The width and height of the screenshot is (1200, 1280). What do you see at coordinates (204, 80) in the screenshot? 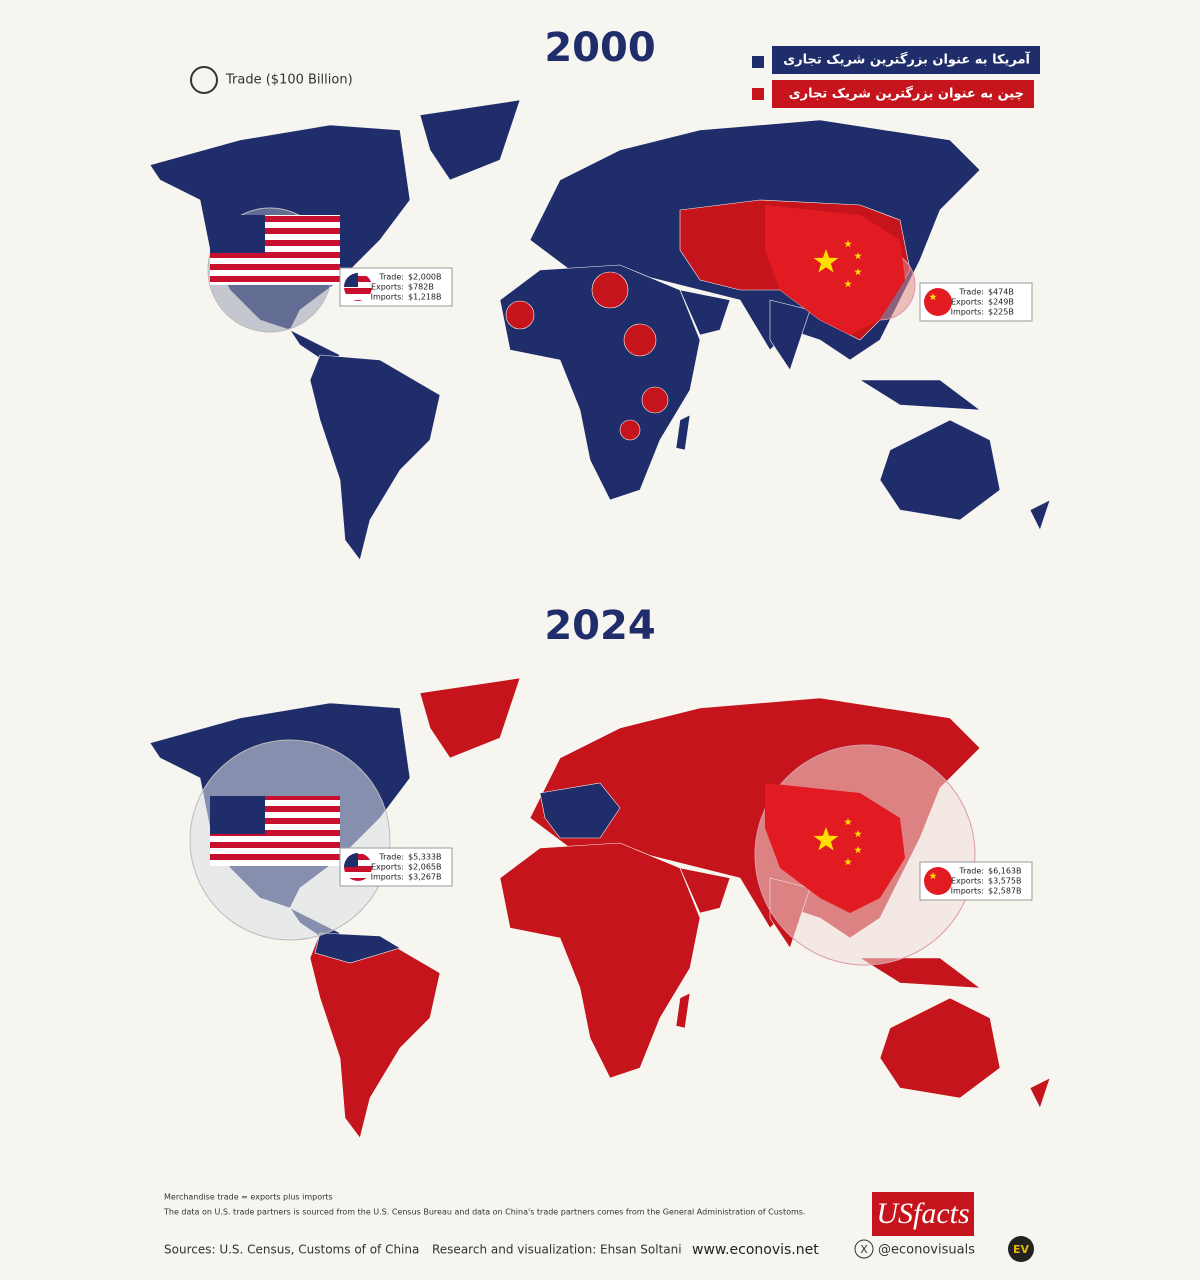
I see `size-legend-circle` at bounding box center [204, 80].